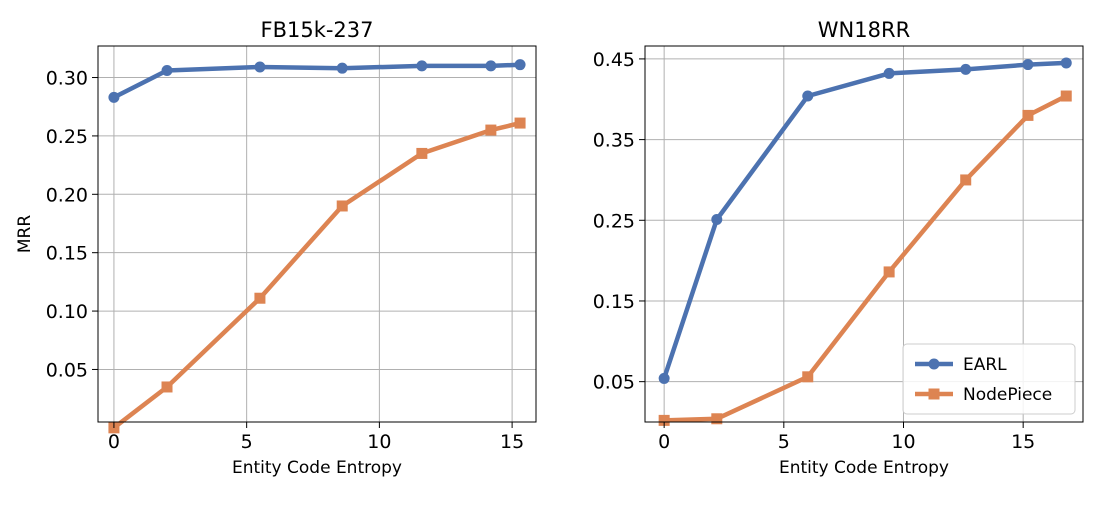 This screenshot has height=508, width=1110. Describe the element at coordinates (985, 365) in the screenshot. I see `legend-label: EARL` at that location.